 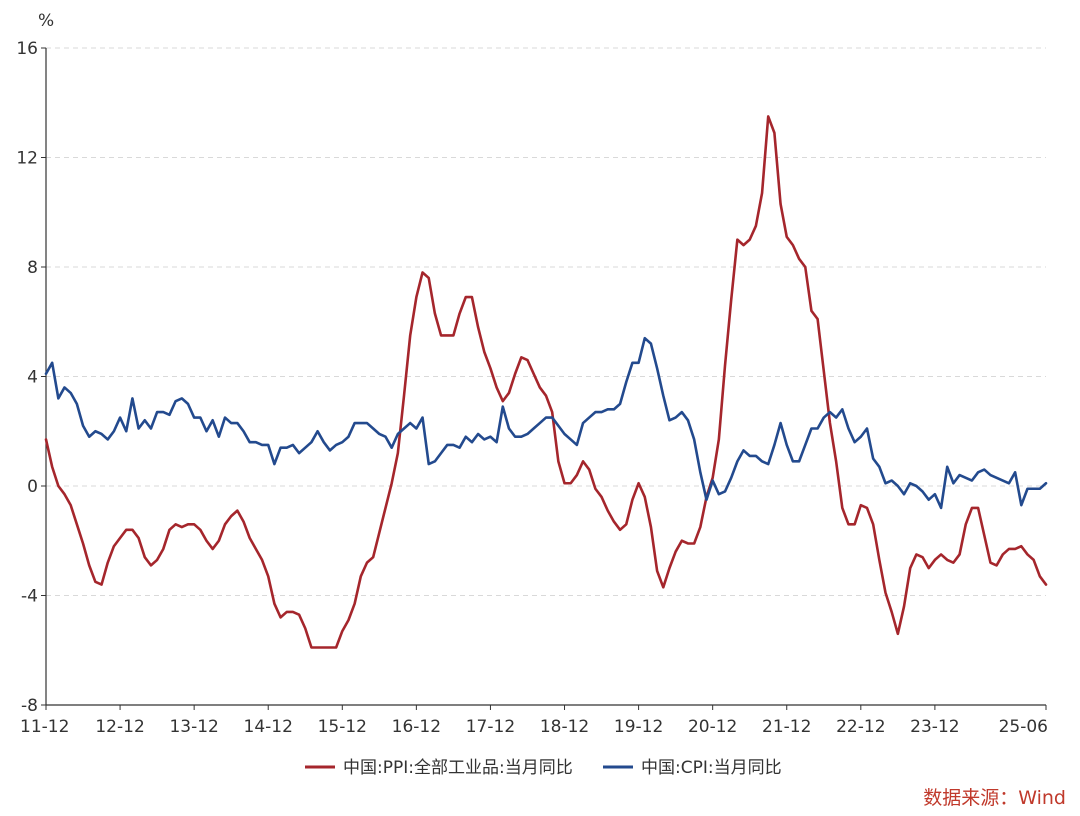 What do you see at coordinates (119, 727) in the screenshot?
I see `x-tick-label: 12-12` at bounding box center [119, 727].